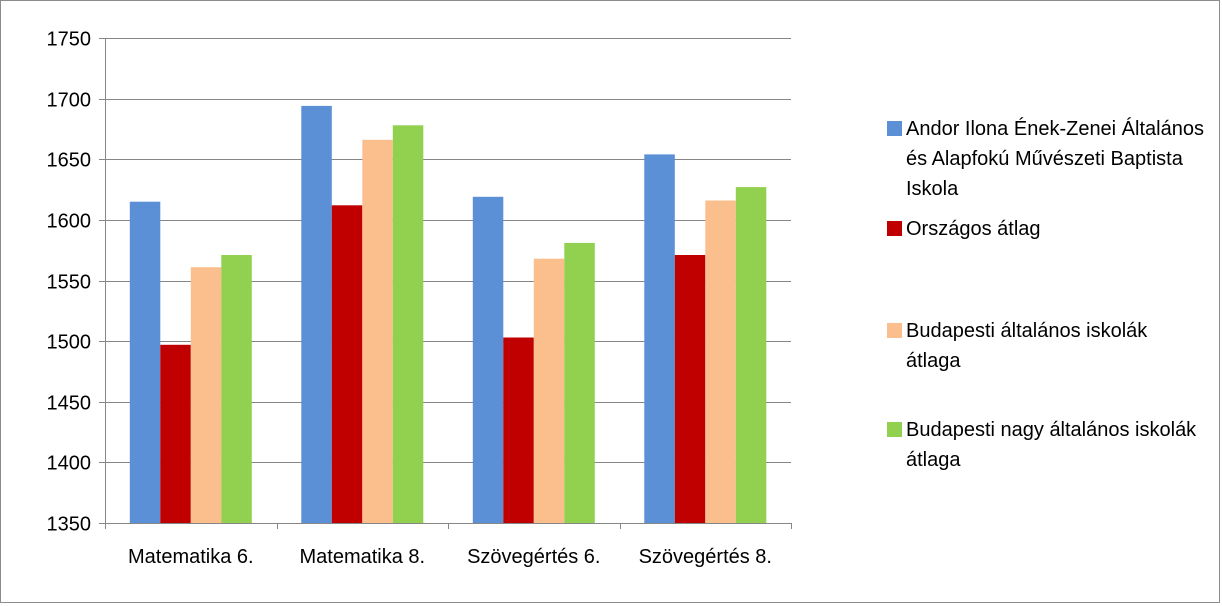  I want to click on y-tick-label: 1600, so click(69, 222).